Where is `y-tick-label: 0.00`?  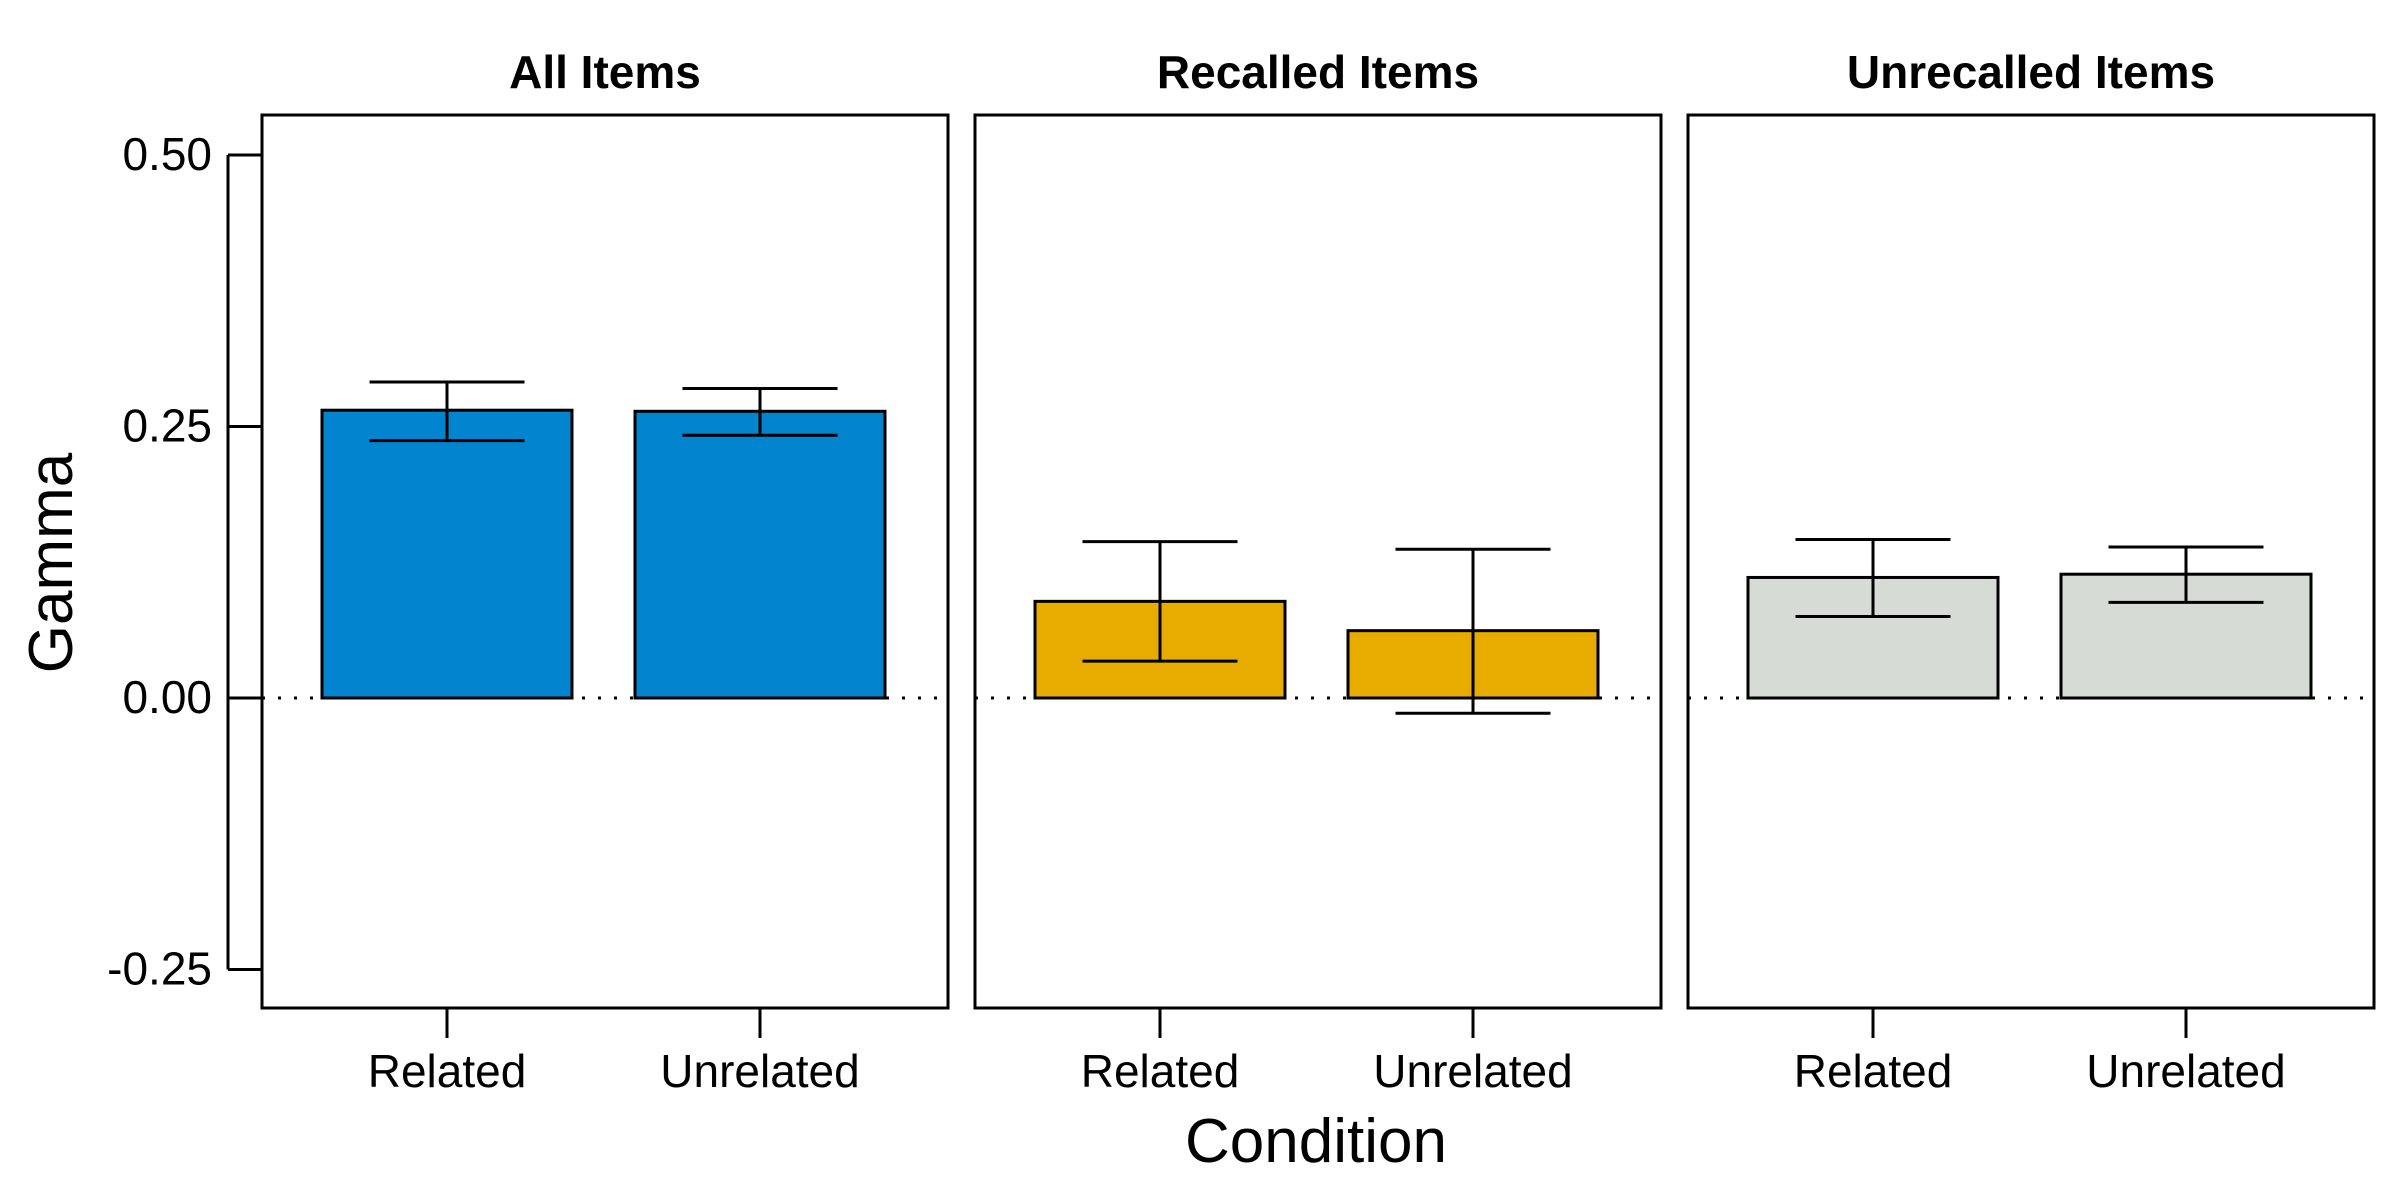
y-tick-label: 0.00 is located at coordinates (167, 697).